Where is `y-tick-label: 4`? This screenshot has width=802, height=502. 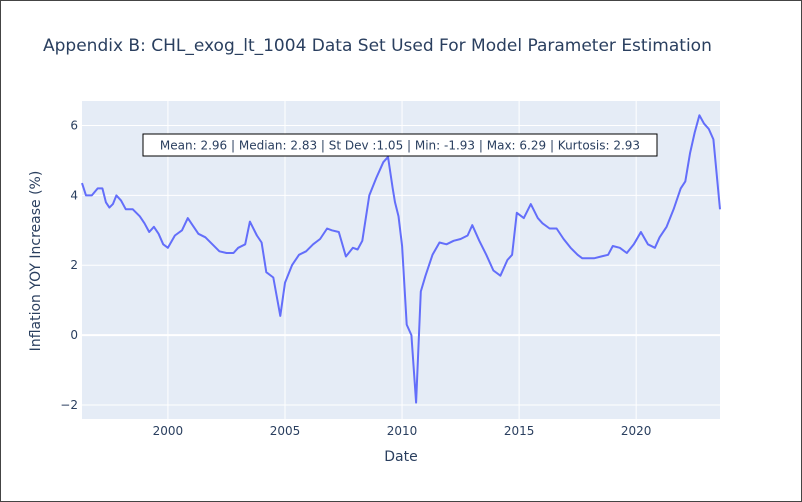
y-tick-label: 4 is located at coordinates (74, 195).